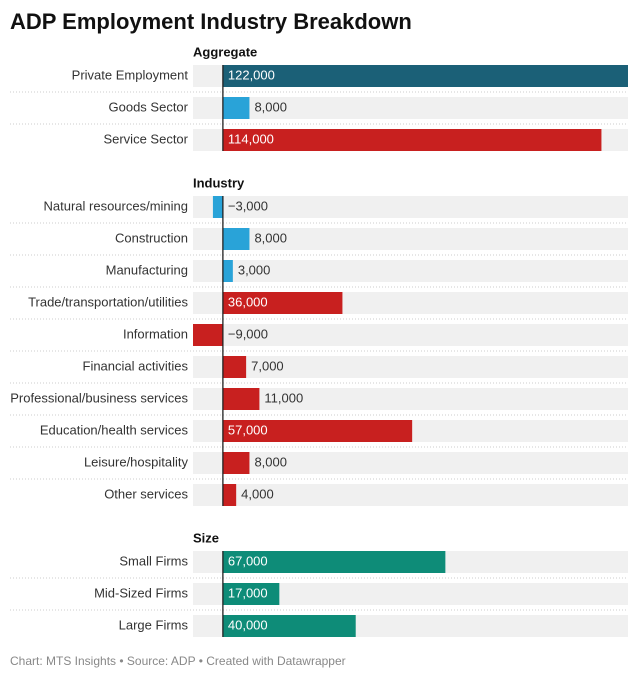  What do you see at coordinates (211, 21) in the screenshot?
I see `chart-title: ADP Employment Industry Breakdown` at bounding box center [211, 21].